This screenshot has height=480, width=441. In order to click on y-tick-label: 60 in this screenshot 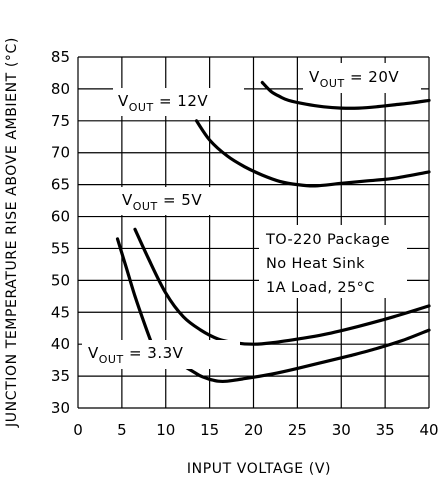, I will do `click(60, 217)`.